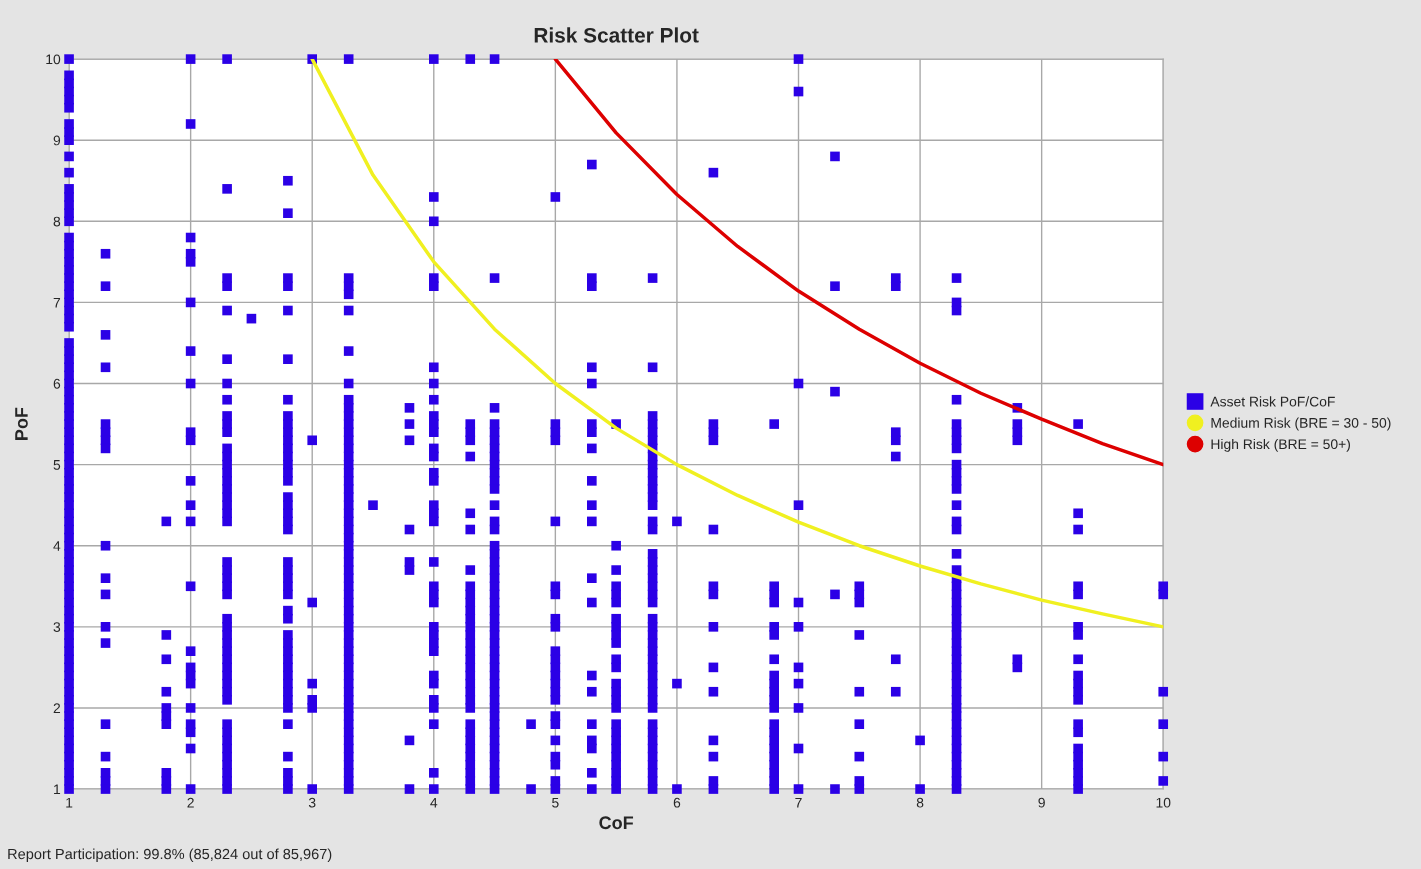 The width and height of the screenshot is (1421, 869). What do you see at coordinates (57, 546) in the screenshot?
I see `y-tick-label: 4` at bounding box center [57, 546].